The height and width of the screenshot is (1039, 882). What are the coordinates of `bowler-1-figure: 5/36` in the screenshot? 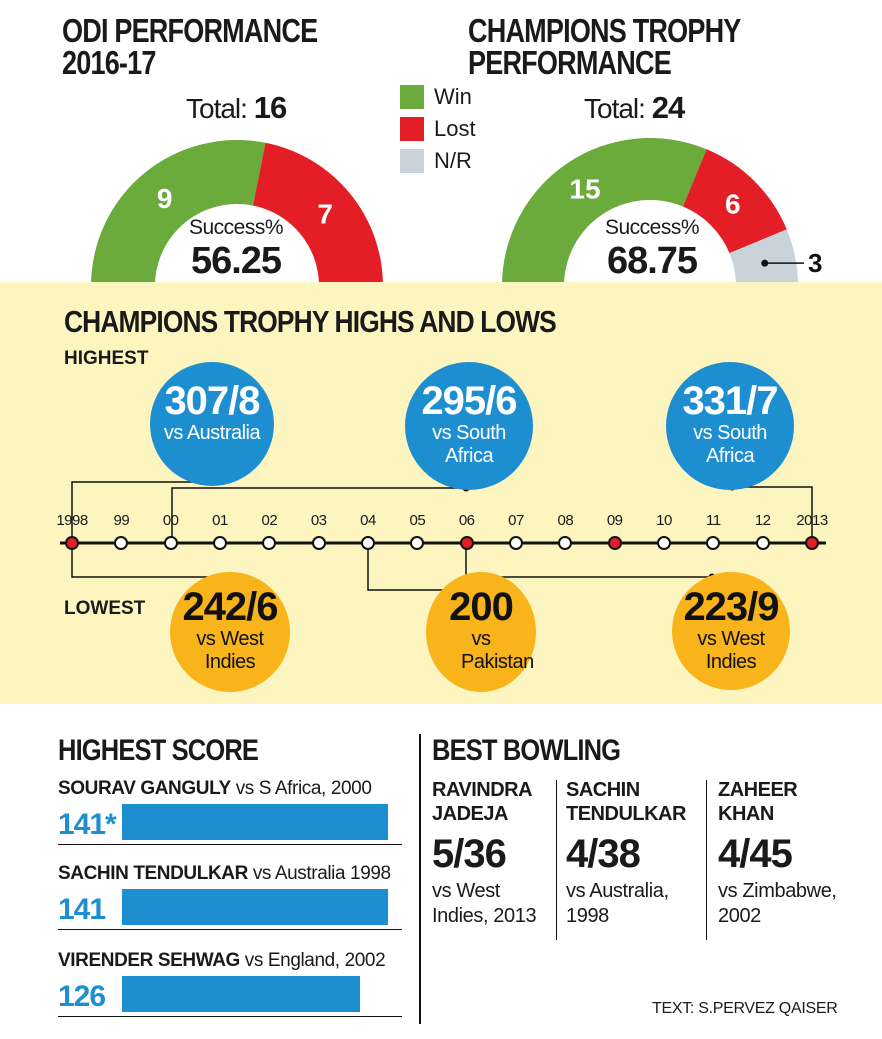 It's located at (469, 854).